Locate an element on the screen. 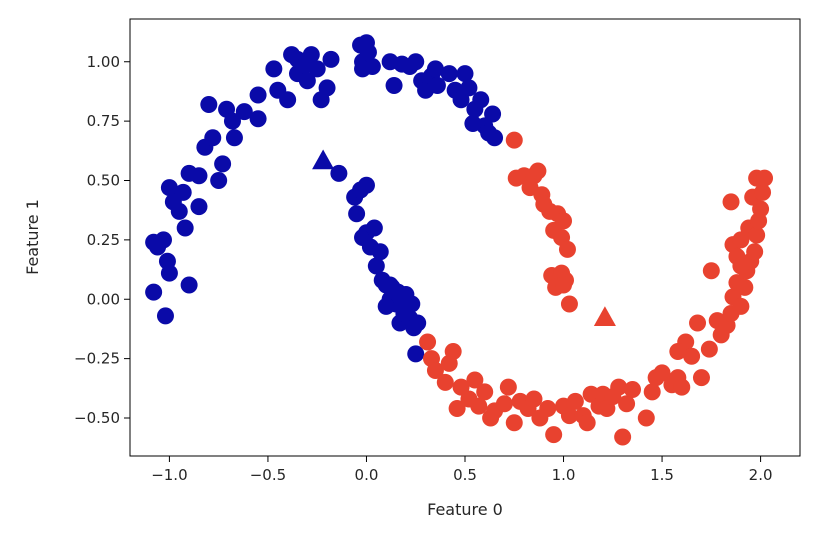 This screenshot has height=548, width=824. x-tick-label: 2.0 is located at coordinates (761, 475).